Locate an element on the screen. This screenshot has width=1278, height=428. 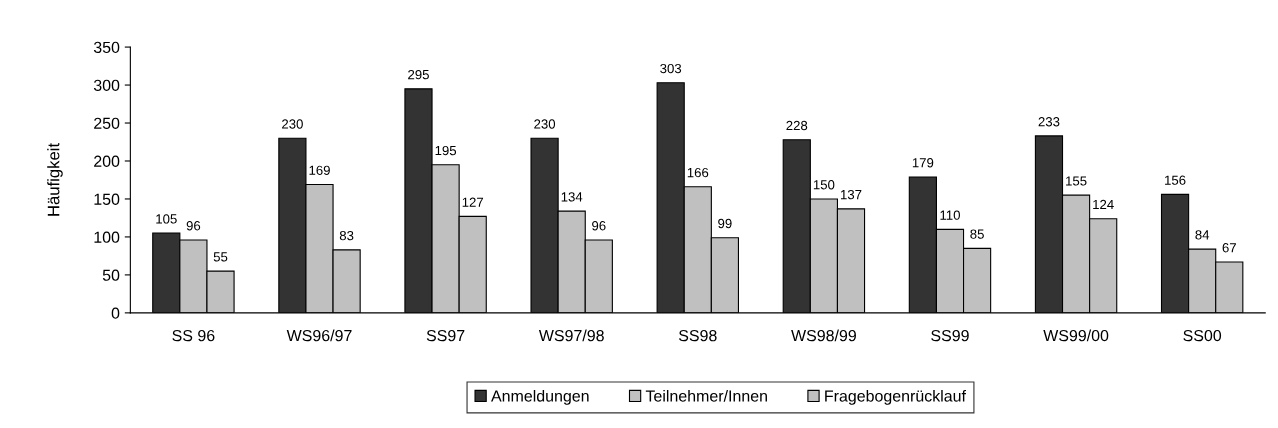
data-label: 166 is located at coordinates (698, 172).